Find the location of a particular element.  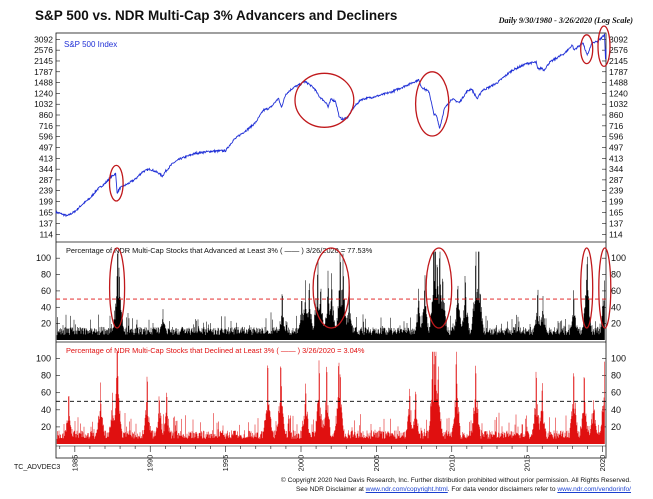

y-tick-label-left: 239 is located at coordinates (46, 191).